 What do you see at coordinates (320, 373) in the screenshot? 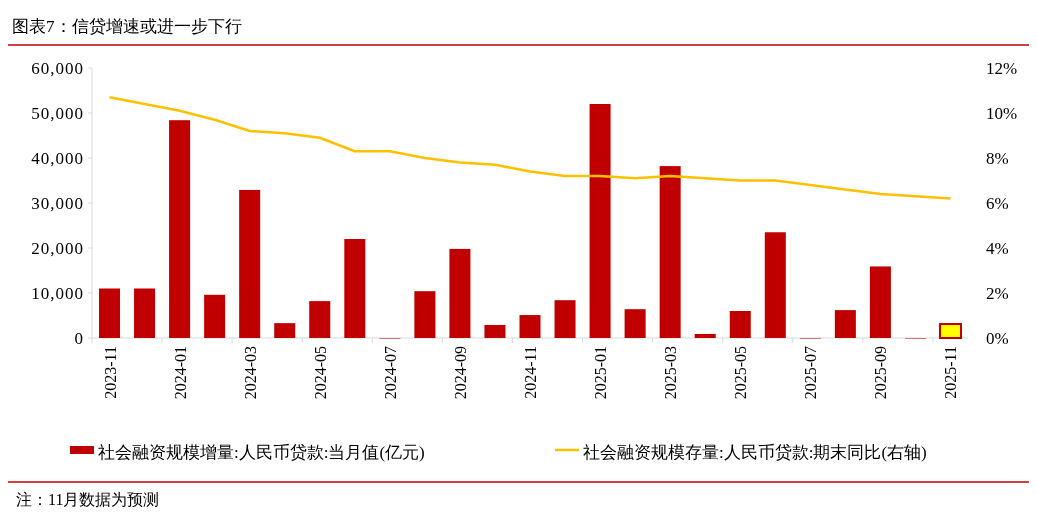
I see `x-tick-label: 2024-05` at bounding box center [320, 373].